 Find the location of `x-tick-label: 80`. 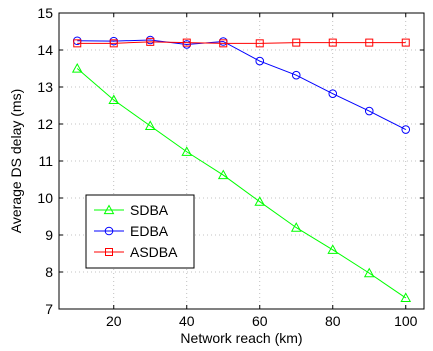

x-tick-label: 80 is located at coordinates (333, 321).